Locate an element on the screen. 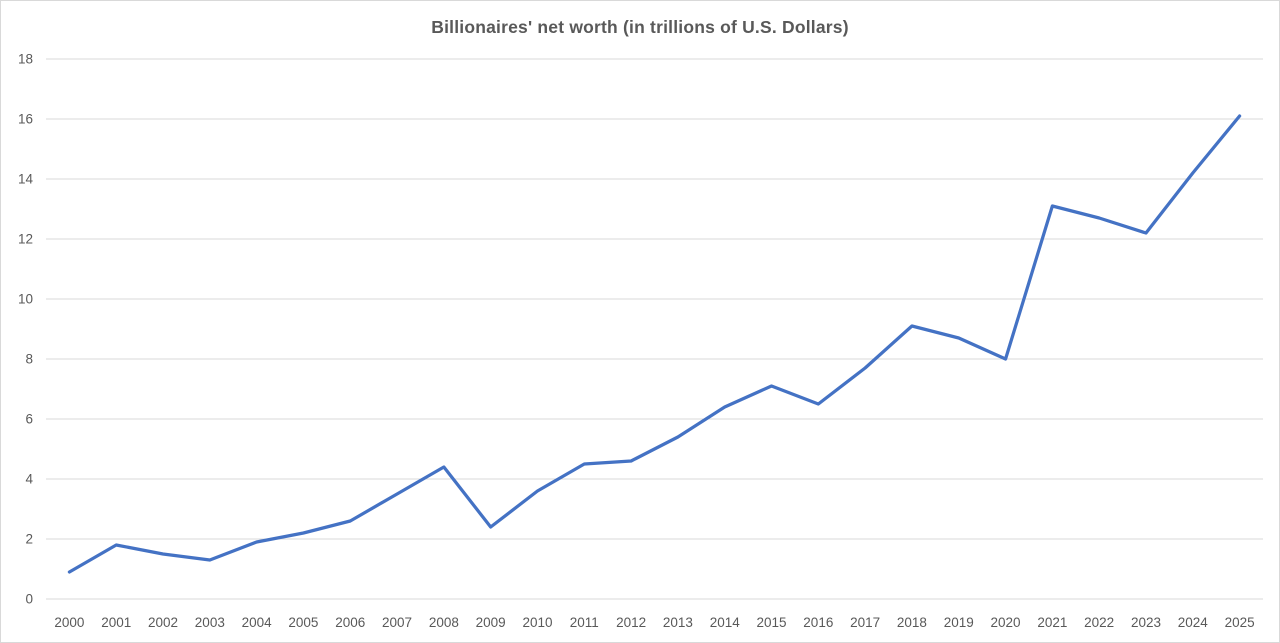 Image resolution: width=1280 pixels, height=643 pixels. y-tick-label: 4 is located at coordinates (29, 479).